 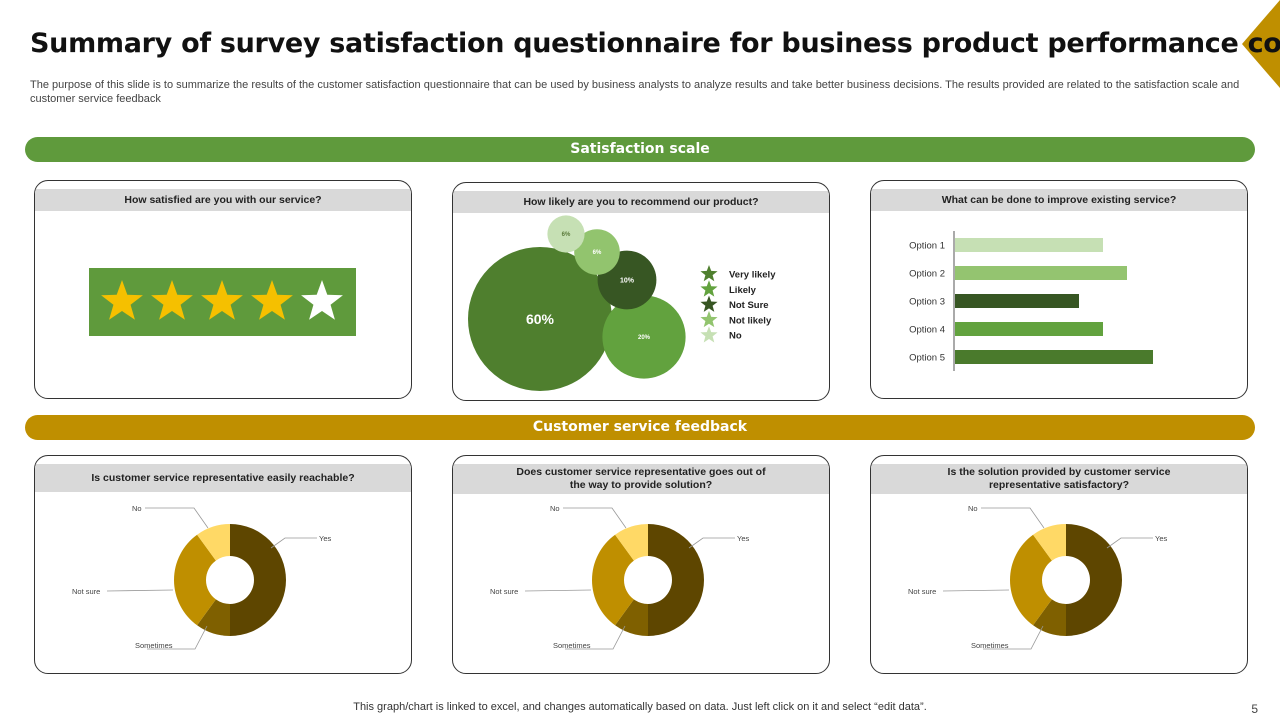 I want to click on corner-accent, so click(x=1261, y=44).